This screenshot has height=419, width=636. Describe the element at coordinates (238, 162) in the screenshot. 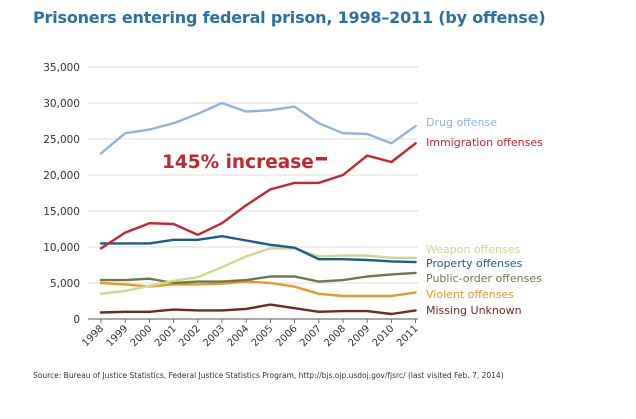

I see `annotation-label: 145% increase` at that location.